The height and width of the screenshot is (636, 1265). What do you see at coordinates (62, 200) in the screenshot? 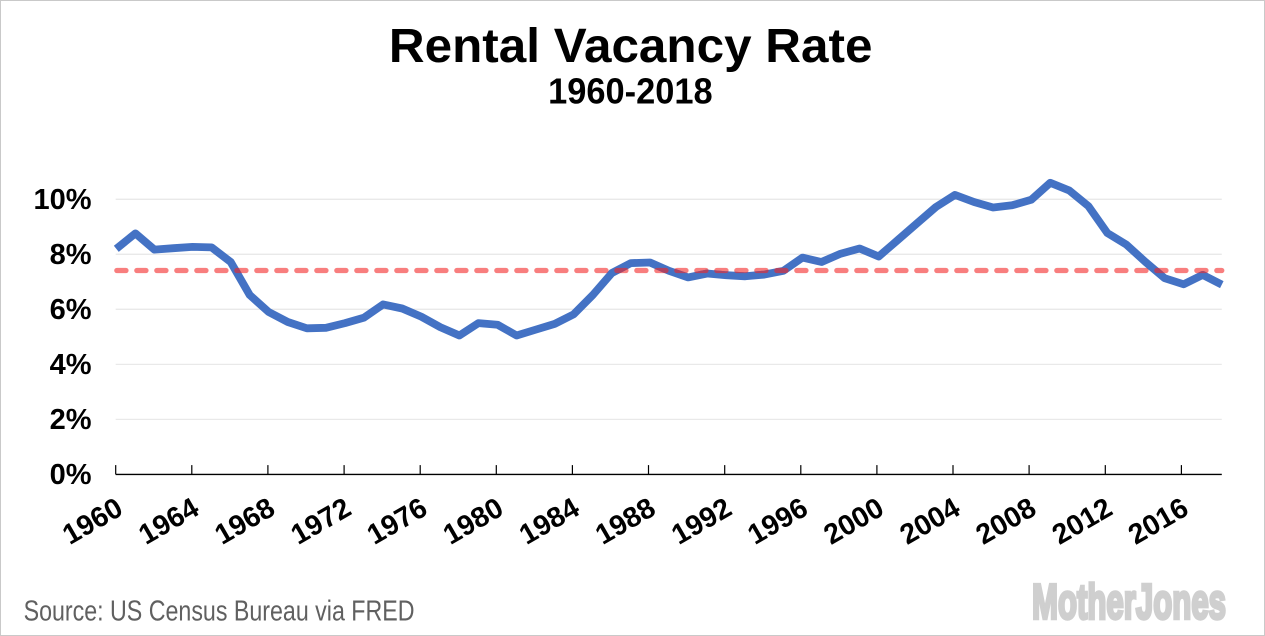
I see `svg-text: 10%` at bounding box center [62, 200].